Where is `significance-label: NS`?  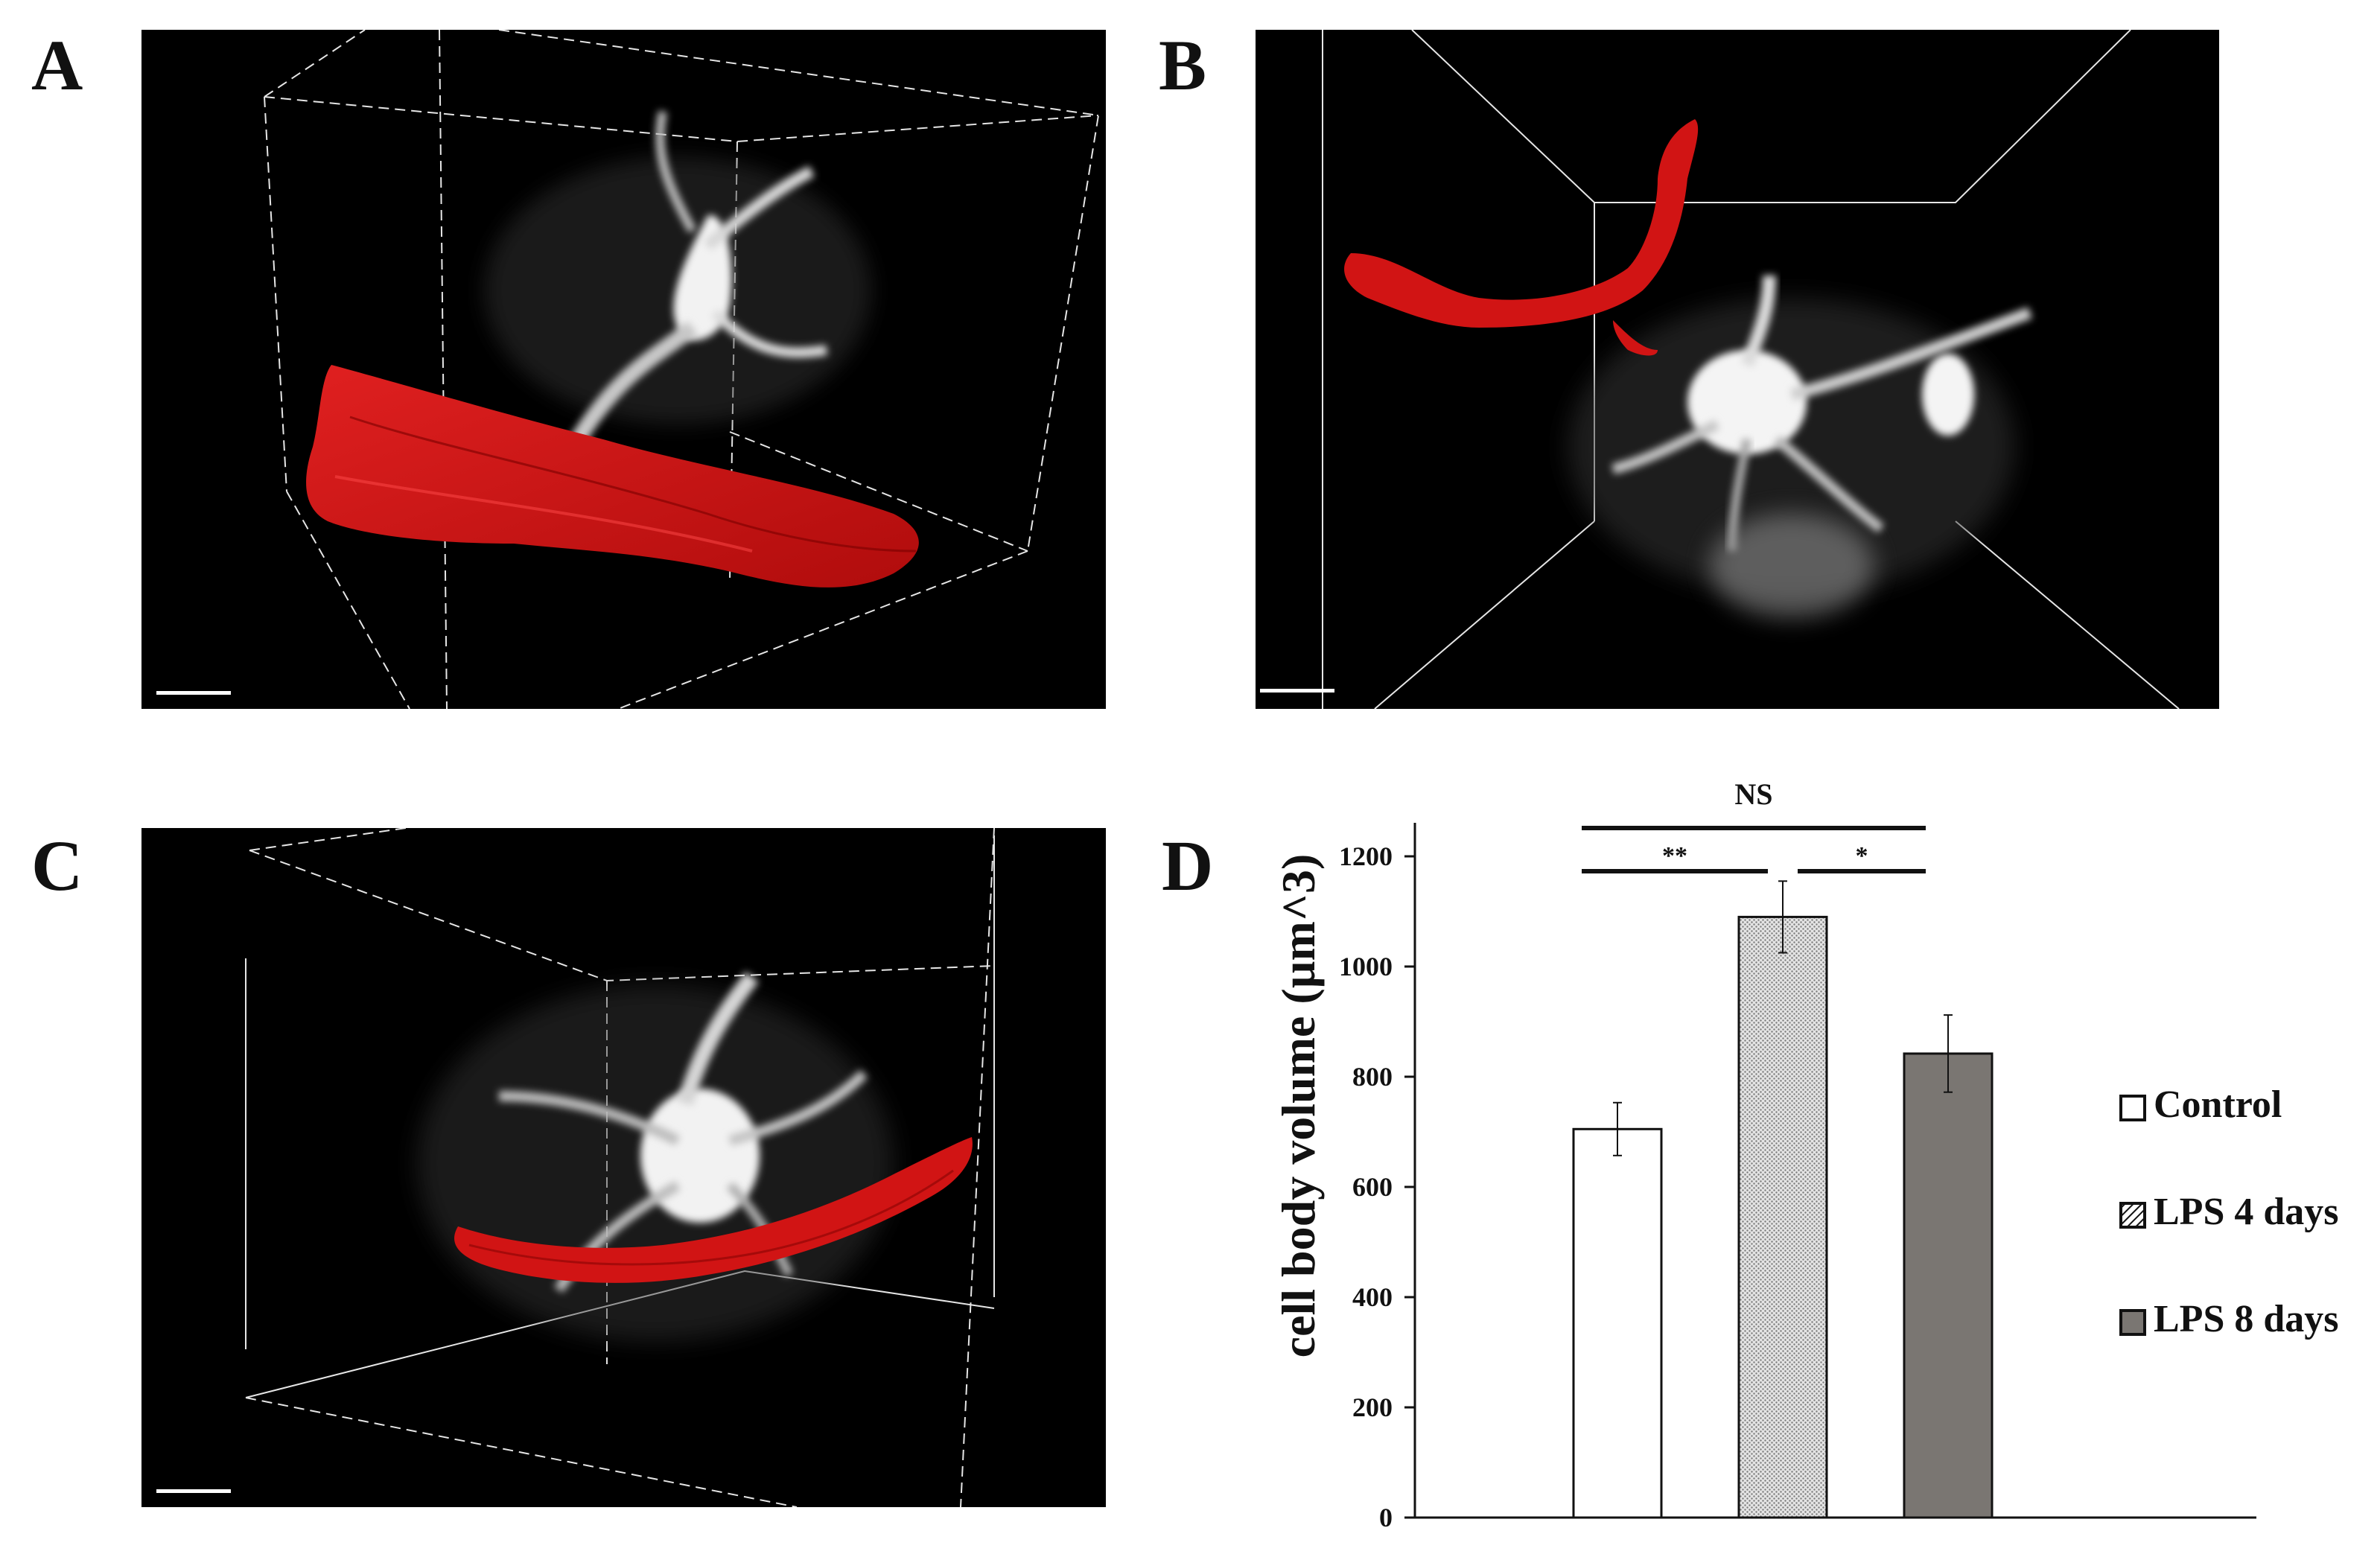 significance-label: NS is located at coordinates (1753, 794).